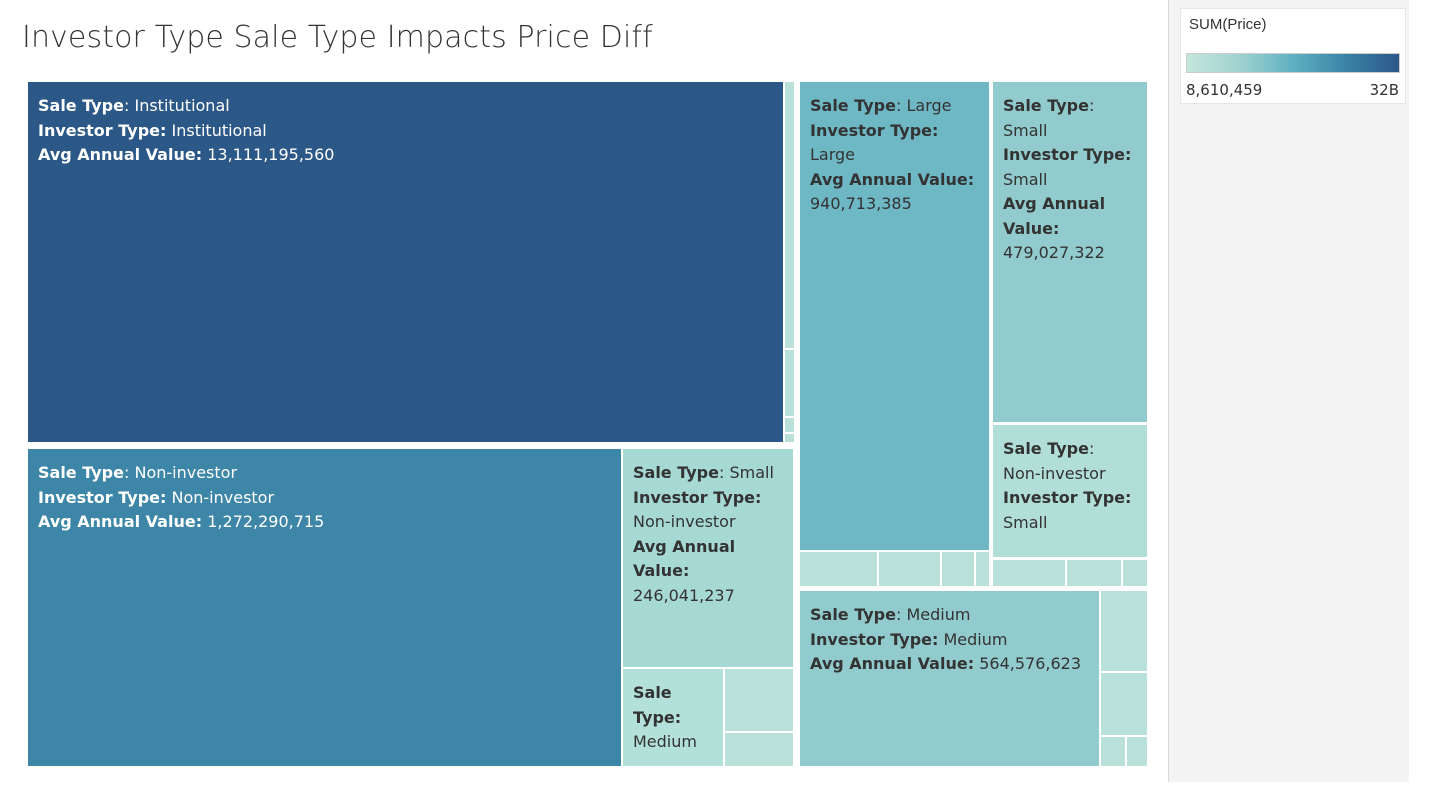 This screenshot has height=798, width=1438. What do you see at coordinates (1293, 63) in the screenshot?
I see `legend-gradient-bar` at bounding box center [1293, 63].